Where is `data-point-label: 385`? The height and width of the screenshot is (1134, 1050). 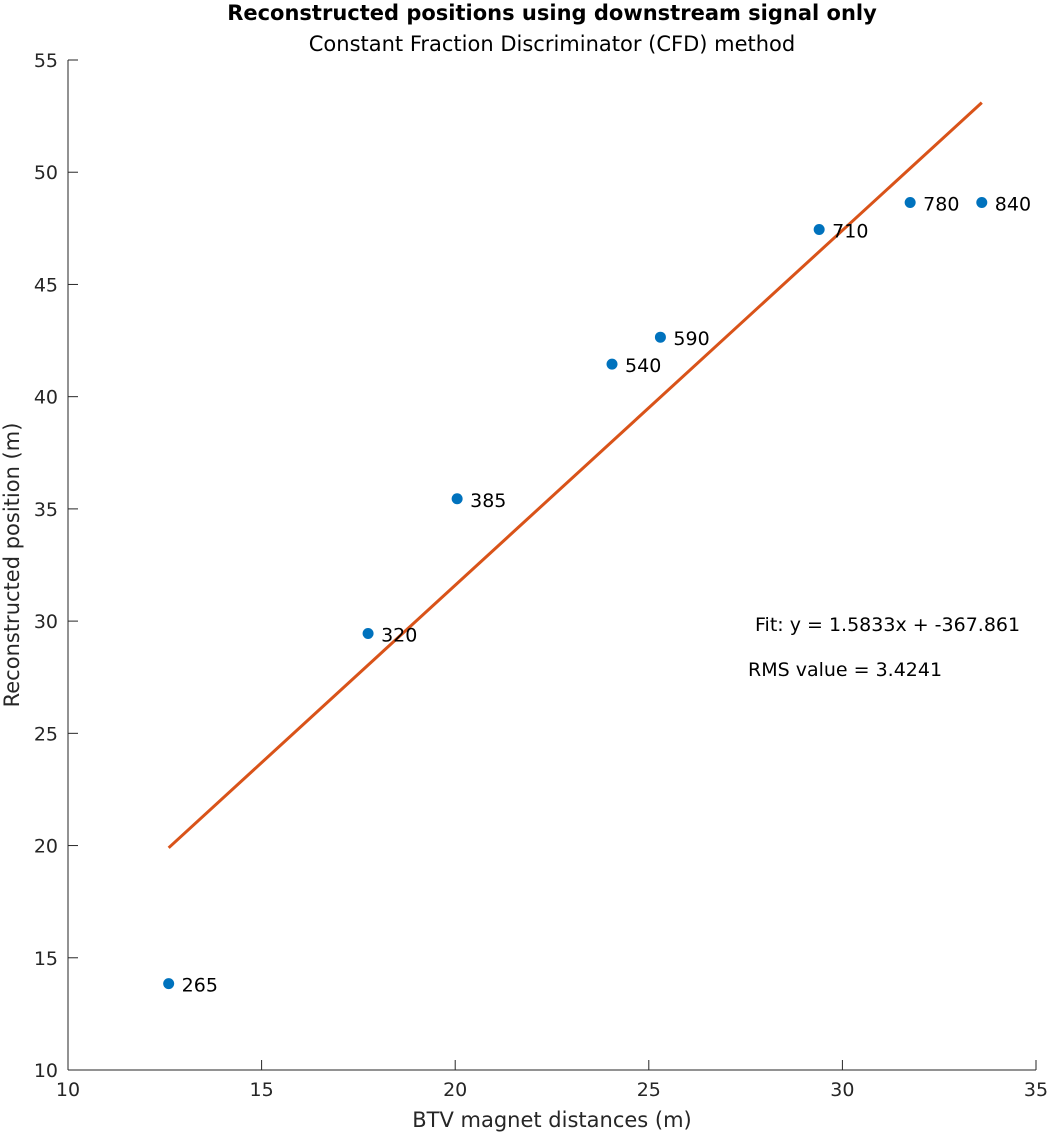 data-point-label: 385 is located at coordinates (488, 501).